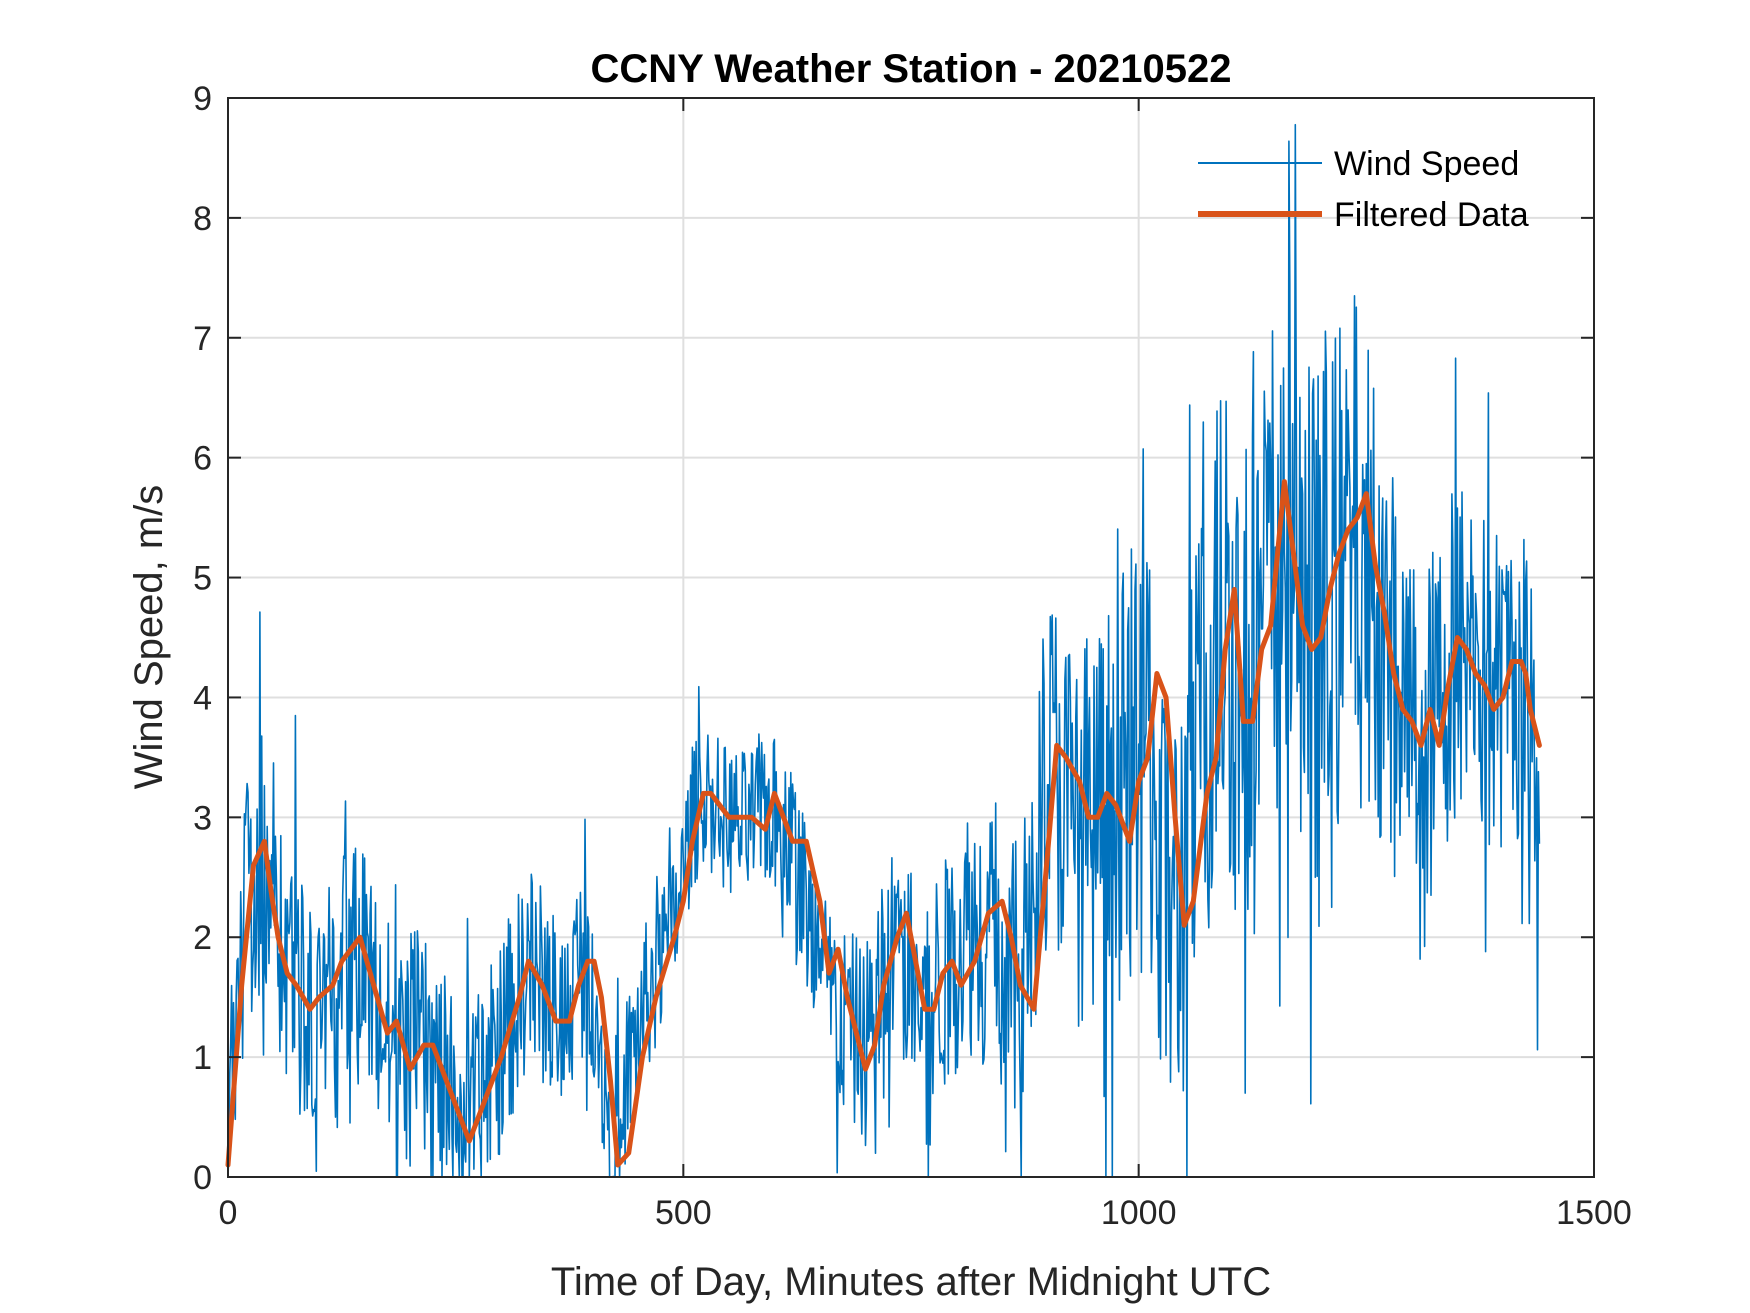  What do you see at coordinates (1594, 1213) in the screenshot?
I see `x-tick-label: 1500` at bounding box center [1594, 1213].